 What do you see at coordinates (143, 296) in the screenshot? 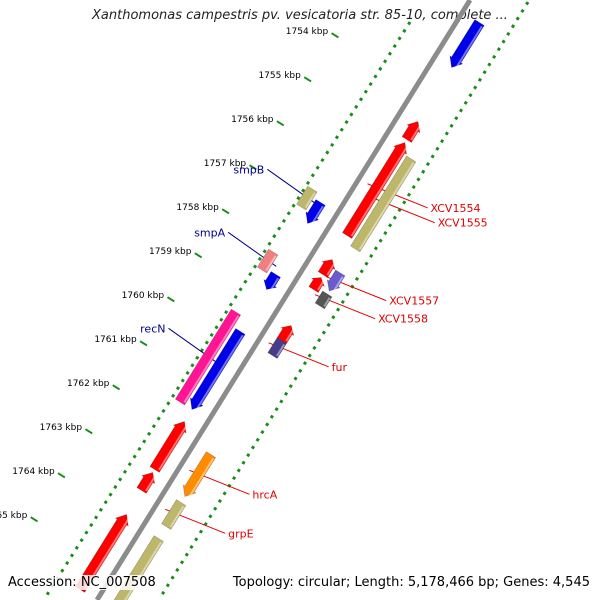
I see `tick-label: 1760 kbp` at bounding box center [143, 296].